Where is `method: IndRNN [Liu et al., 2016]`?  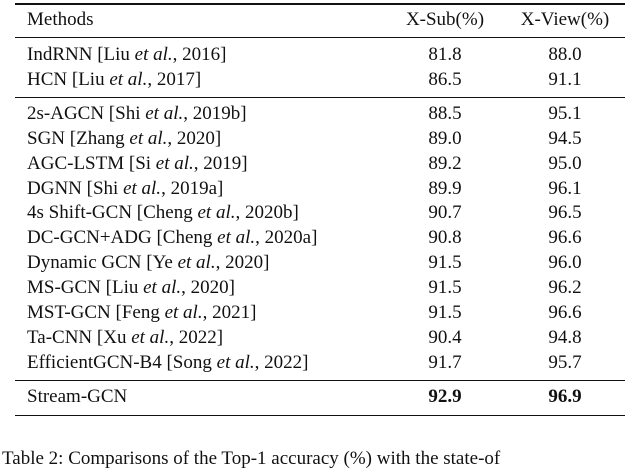
method: IndRNN [Liu et al., 2016] is located at coordinates (126, 55).